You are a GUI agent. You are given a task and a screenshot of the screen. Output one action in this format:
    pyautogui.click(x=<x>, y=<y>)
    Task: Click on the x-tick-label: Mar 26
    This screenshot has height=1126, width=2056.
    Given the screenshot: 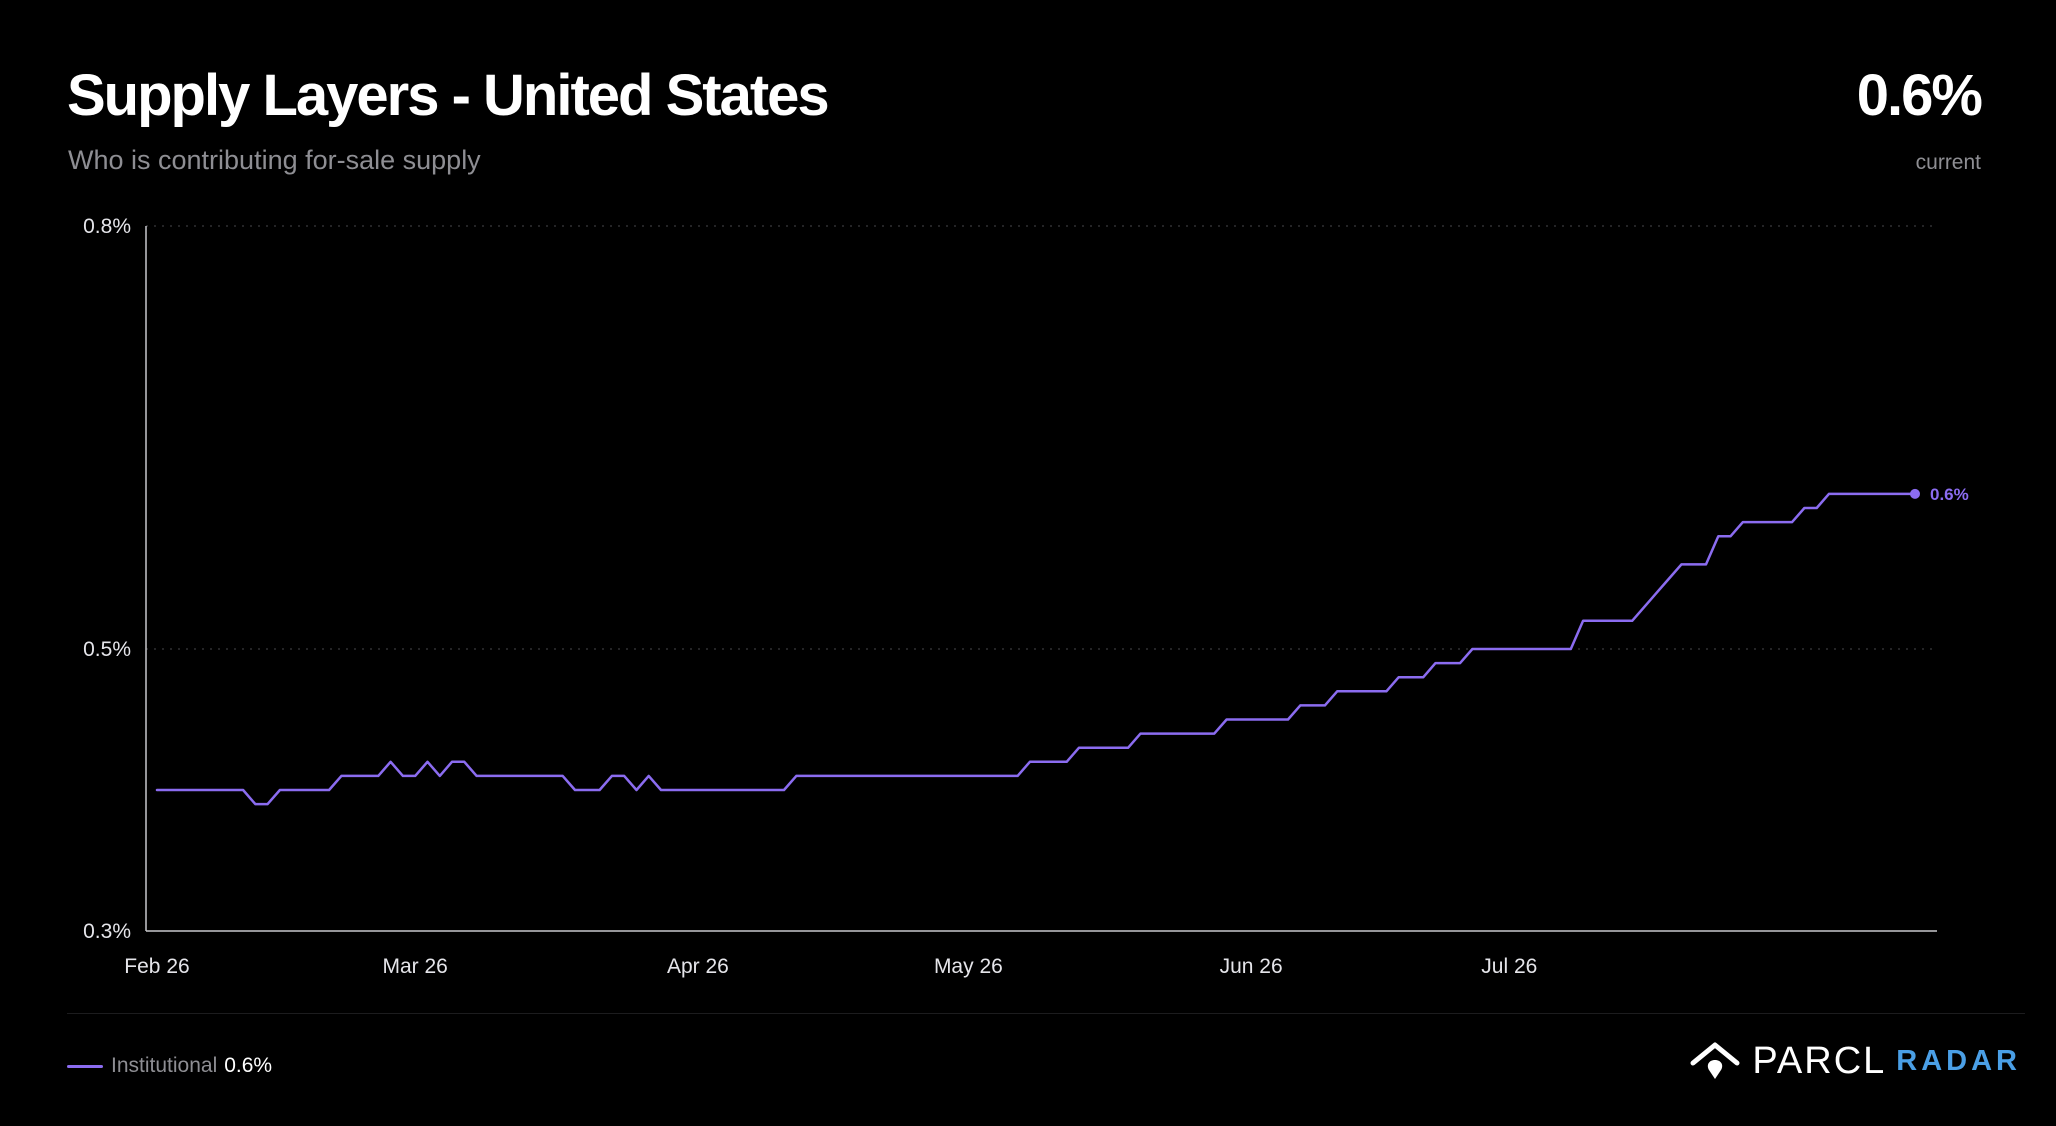 What is the action you would take?
    pyautogui.click(x=414, y=966)
    